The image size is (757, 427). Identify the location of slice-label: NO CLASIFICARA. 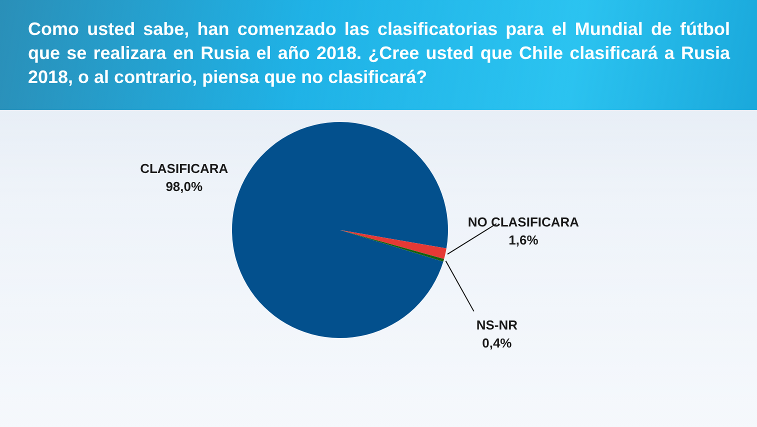
(524, 222).